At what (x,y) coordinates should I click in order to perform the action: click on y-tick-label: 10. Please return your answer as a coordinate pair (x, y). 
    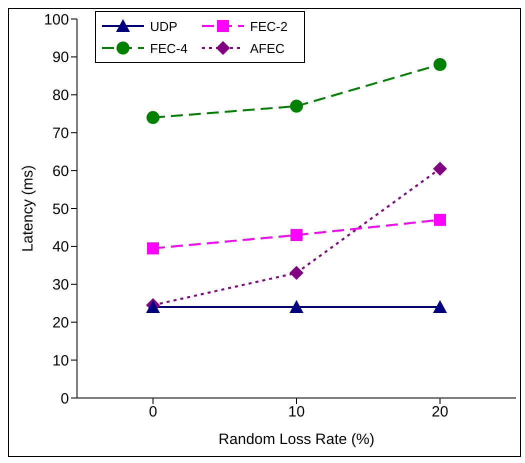
    Looking at the image, I should click on (60, 361).